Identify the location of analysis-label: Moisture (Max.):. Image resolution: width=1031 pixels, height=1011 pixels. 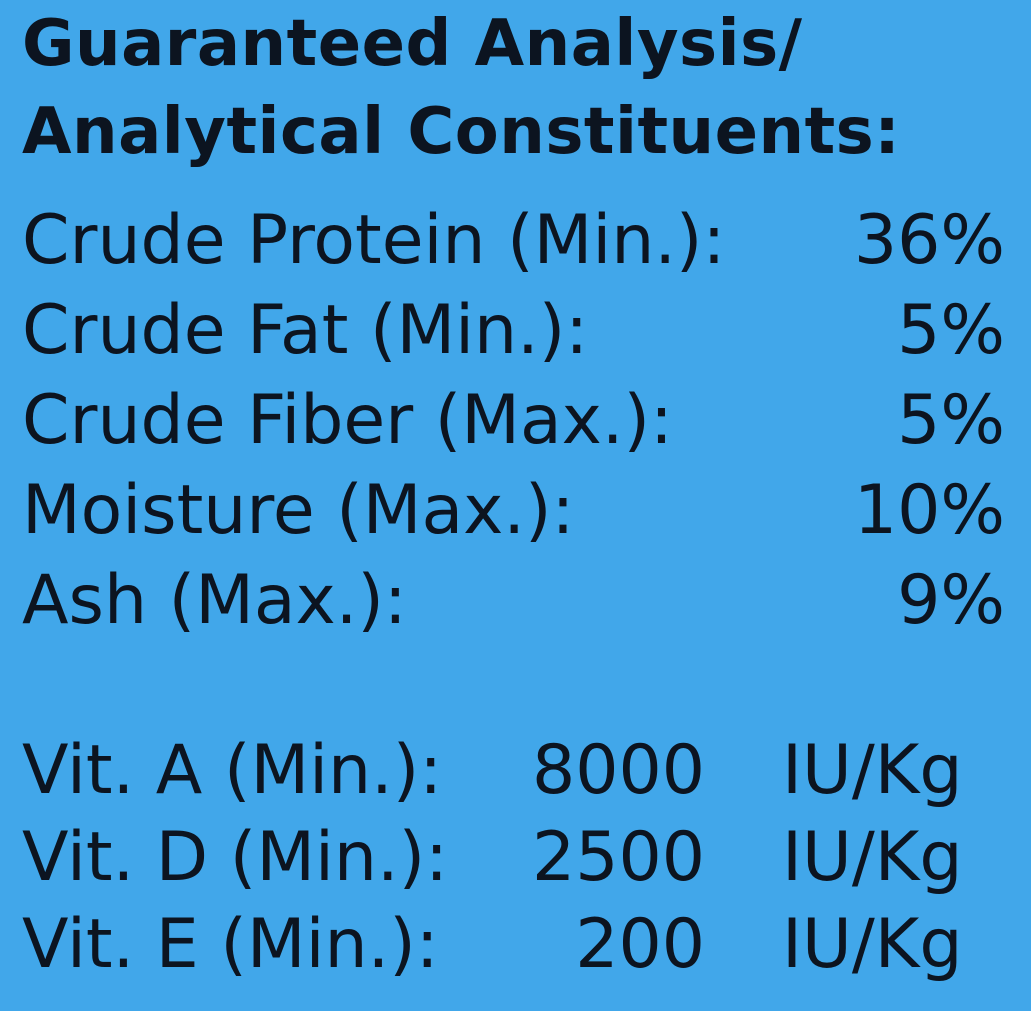
(298, 510).